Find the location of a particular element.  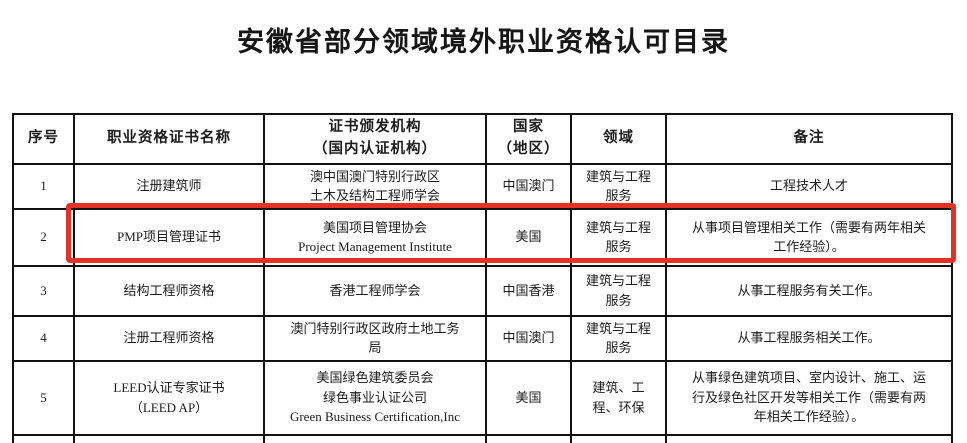

header-name: 职业资格证书名称 is located at coordinates (169, 139).